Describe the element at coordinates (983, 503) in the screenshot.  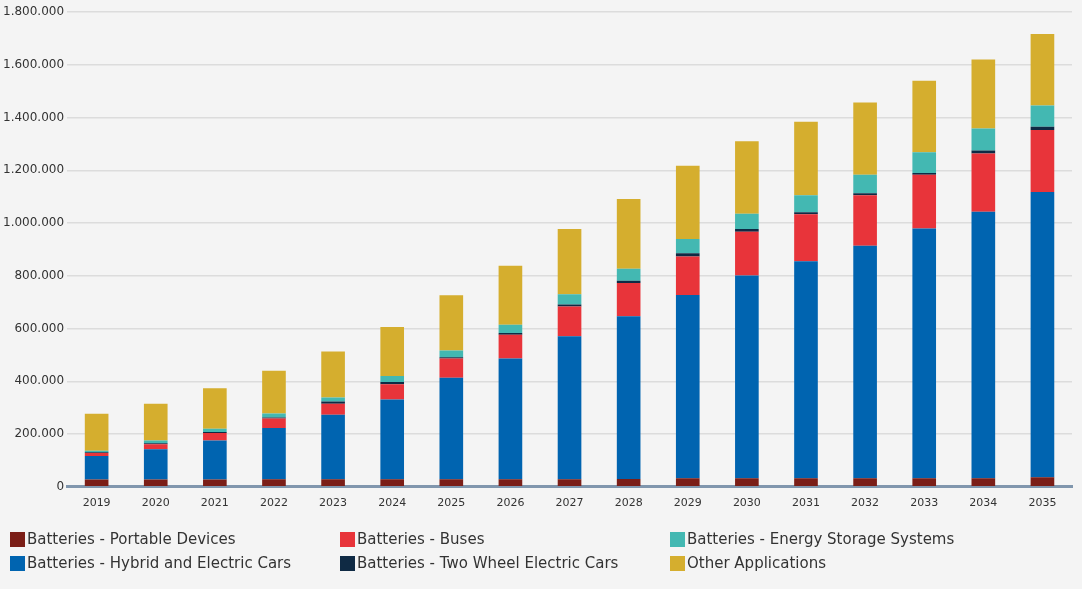
I see `x-tick-label: 2034` at that location.